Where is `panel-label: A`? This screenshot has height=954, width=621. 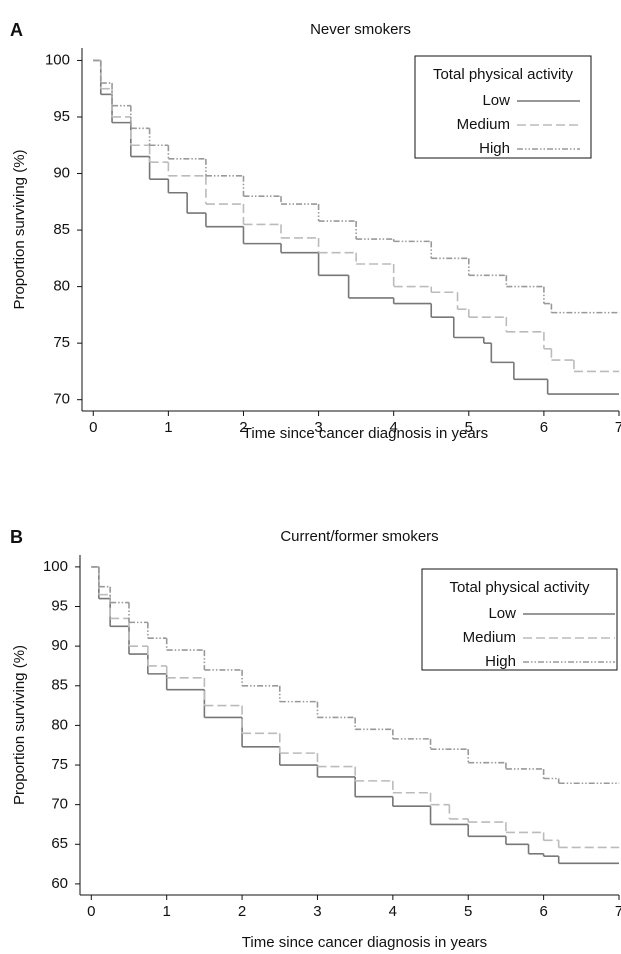 panel-label: A is located at coordinates (16, 30).